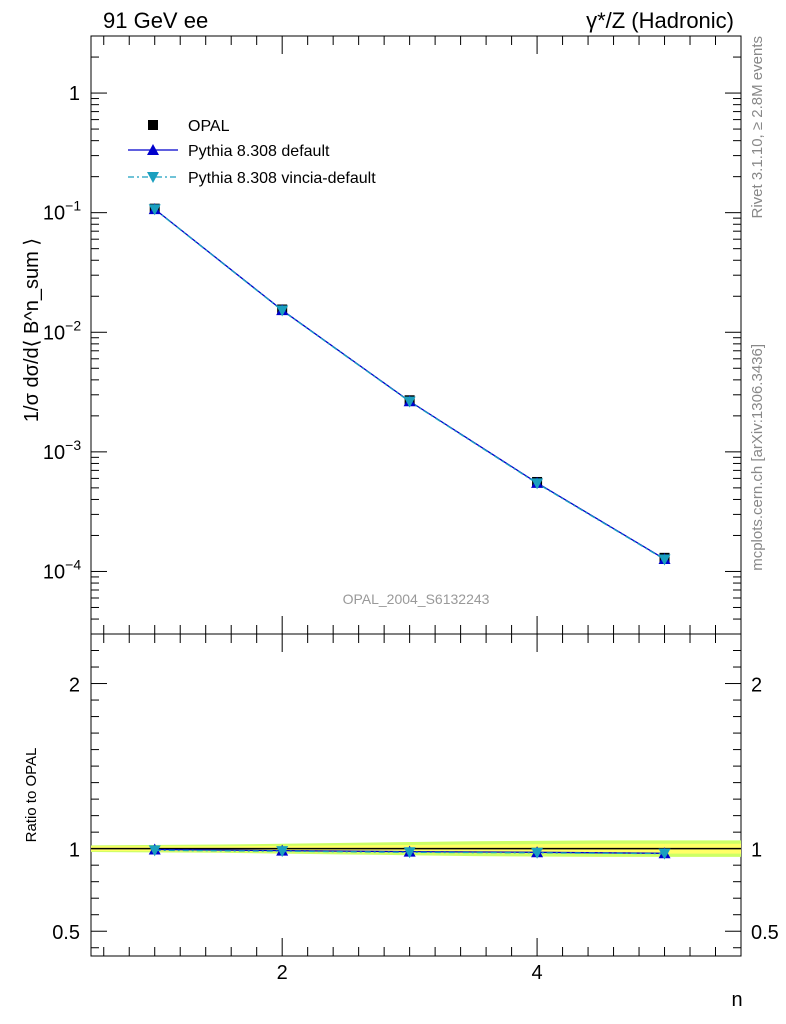  What do you see at coordinates (416, 599) in the screenshot?
I see `analysis-watermark: OPAL_2004_S6132243` at bounding box center [416, 599].